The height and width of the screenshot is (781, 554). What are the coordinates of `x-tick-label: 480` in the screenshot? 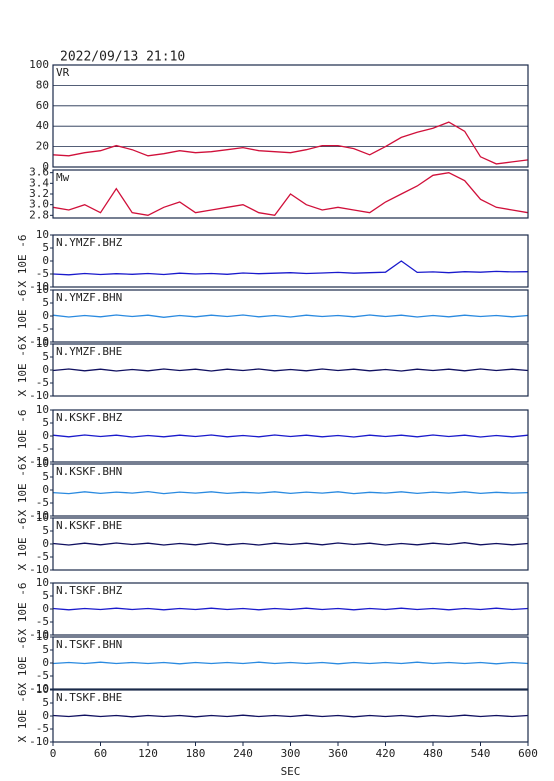 It's located at (433, 753).